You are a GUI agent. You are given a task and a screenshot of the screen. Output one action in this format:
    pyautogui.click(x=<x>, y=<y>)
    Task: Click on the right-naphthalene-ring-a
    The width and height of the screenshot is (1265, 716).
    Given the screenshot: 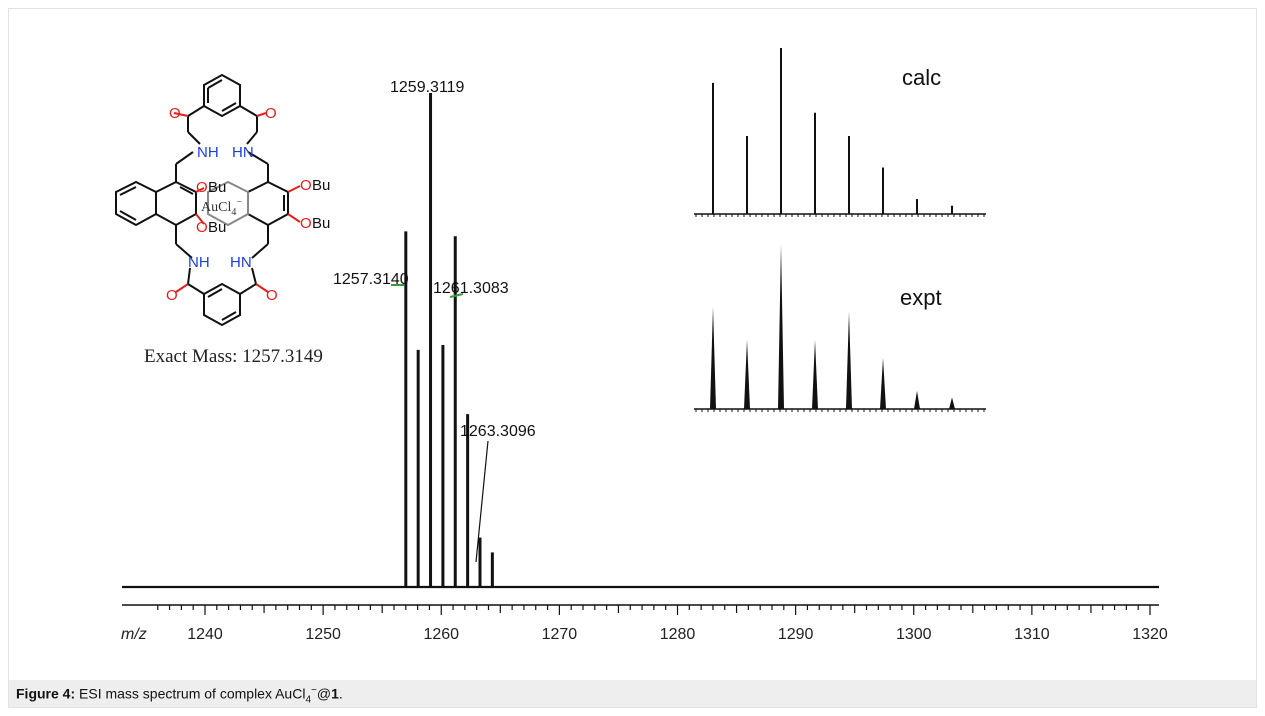 What is the action you would take?
    pyautogui.click(x=268, y=203)
    